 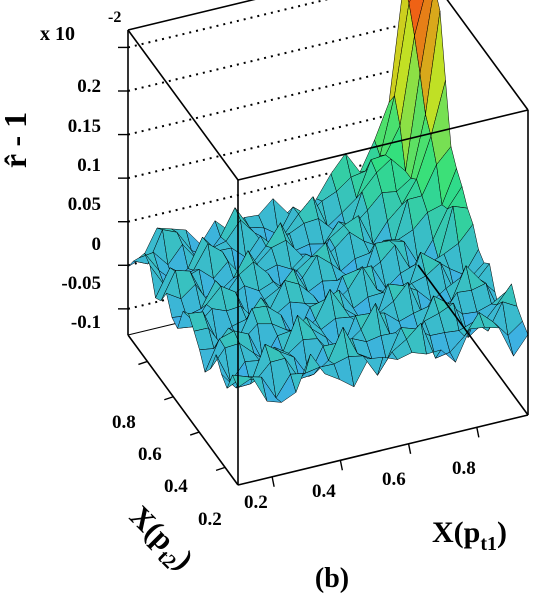 I want to click on z-tick-label: -0.05, so click(x=81, y=283).